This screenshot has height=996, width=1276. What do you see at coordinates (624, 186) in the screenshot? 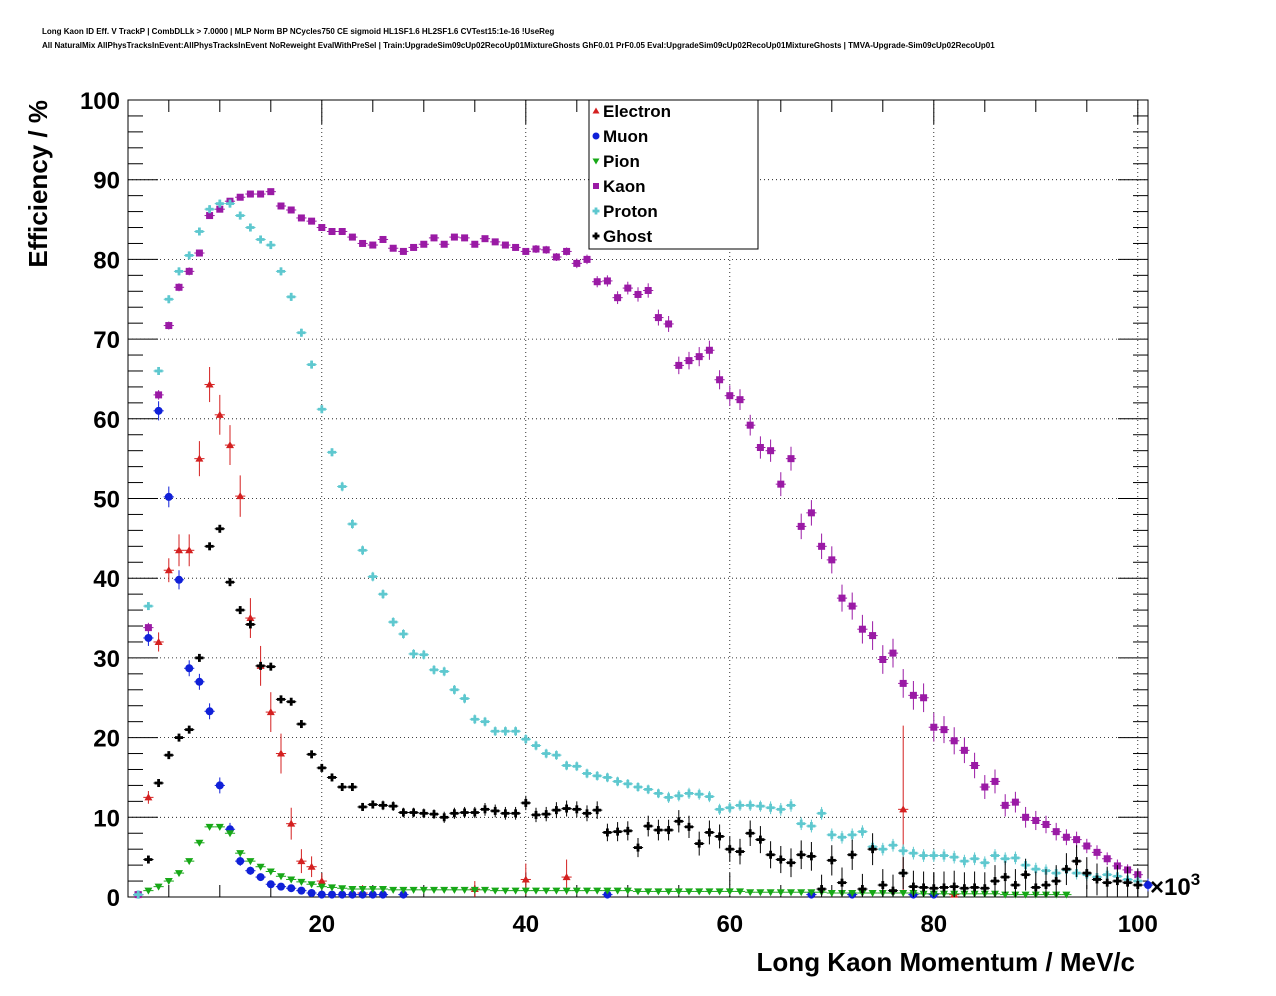
I see `legend-label-kaon: Kaon` at bounding box center [624, 186].